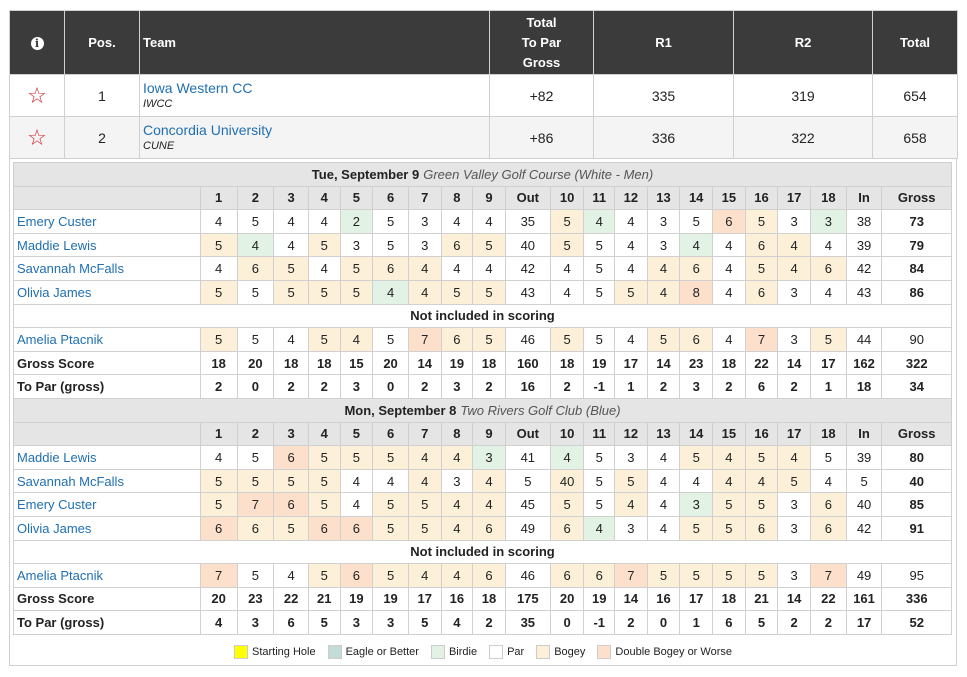  What do you see at coordinates (102, 95) in the screenshot?
I see `team-pos: 1` at bounding box center [102, 95].